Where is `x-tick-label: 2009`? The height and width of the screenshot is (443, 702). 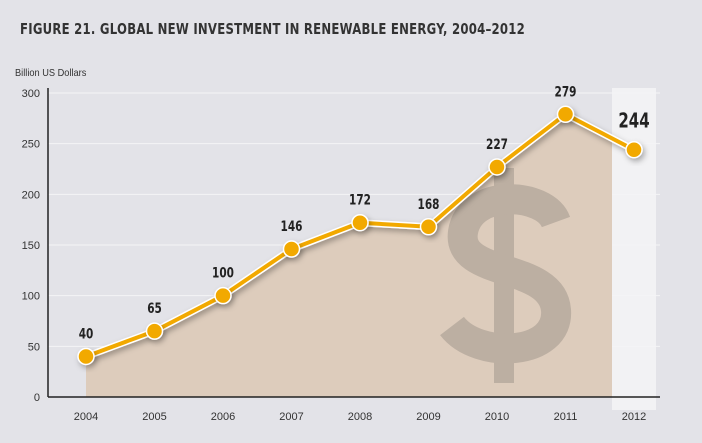 x-tick-label: 2009 is located at coordinates (428, 417).